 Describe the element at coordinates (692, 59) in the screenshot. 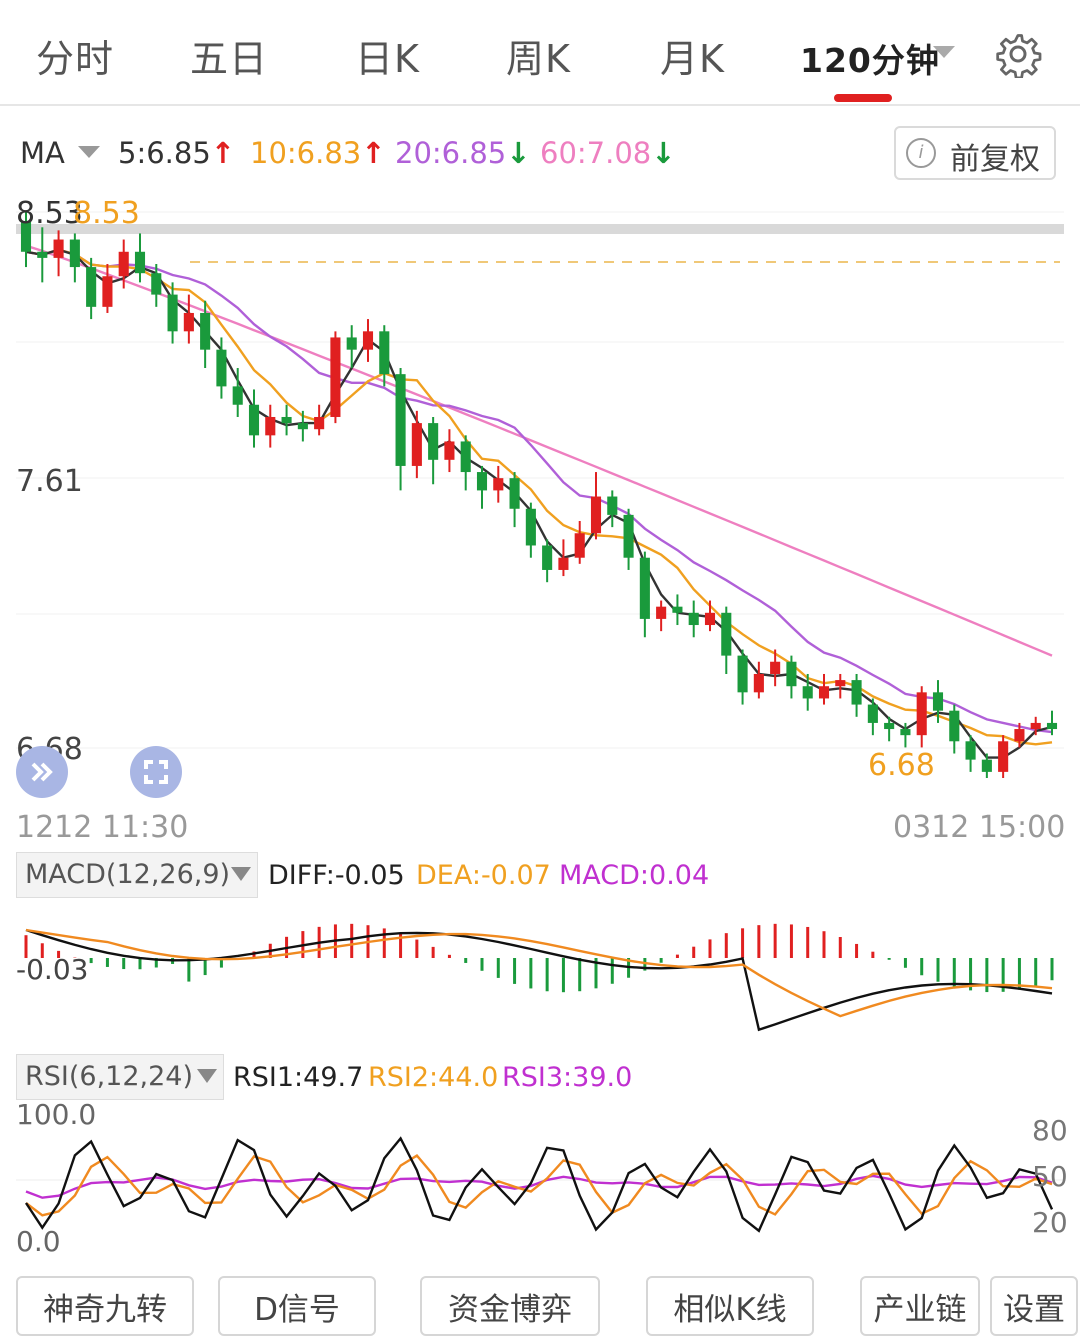

I see `tab-monthly-k: 月K` at that location.